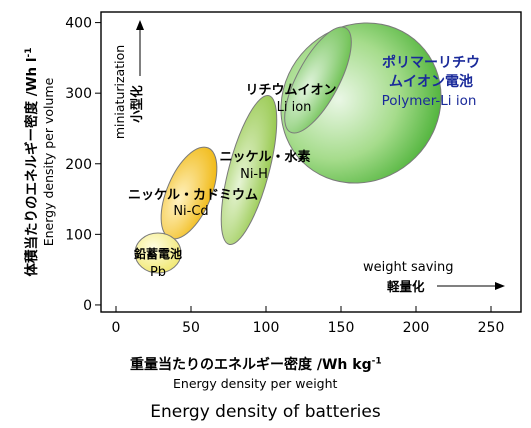  What do you see at coordinates (48, 161) in the screenshot?
I see `y-axis-title-en: Energy density per volume` at bounding box center [48, 161].